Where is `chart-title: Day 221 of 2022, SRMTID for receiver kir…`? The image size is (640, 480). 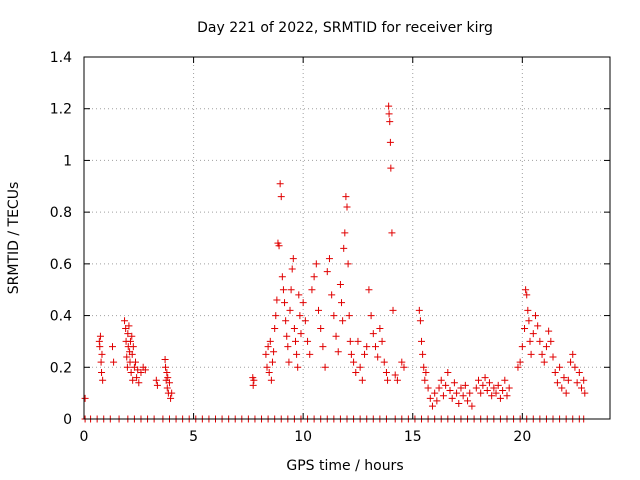
chart-title: Day 221 of 2022, SRMTID for receiver kir… is located at coordinates (345, 28).